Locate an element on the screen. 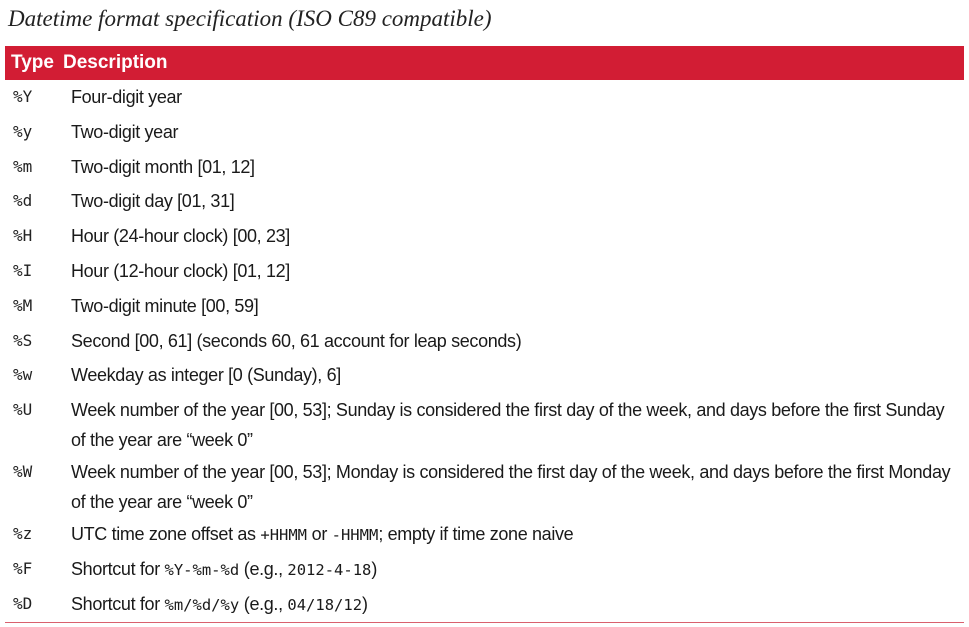 The image size is (969, 627). format-code: %d is located at coordinates (23, 201).